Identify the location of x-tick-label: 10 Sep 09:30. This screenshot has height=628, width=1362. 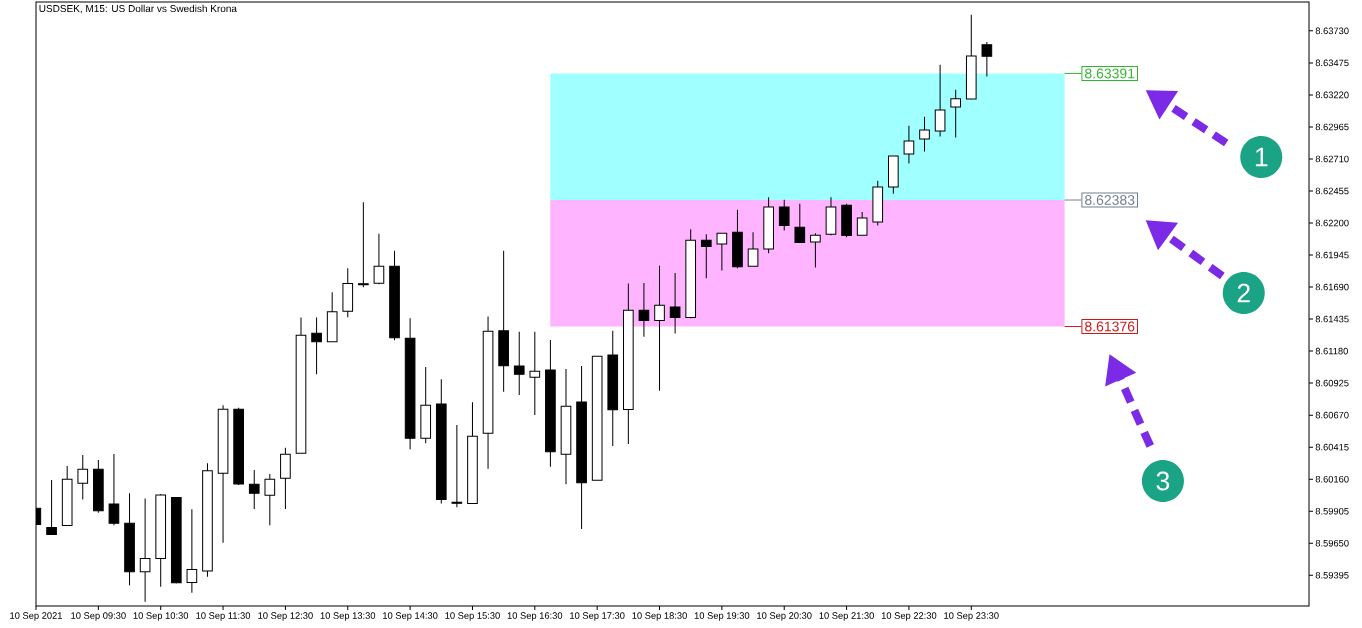
(98, 616).